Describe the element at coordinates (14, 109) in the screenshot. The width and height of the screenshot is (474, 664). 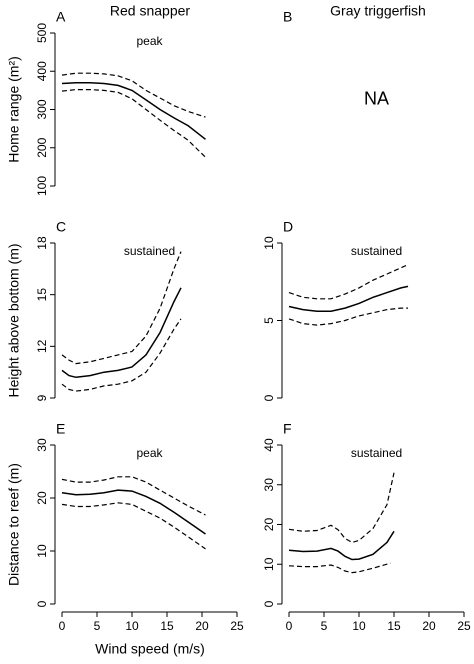
I see `y-axis-title: Home range (m²)` at that location.